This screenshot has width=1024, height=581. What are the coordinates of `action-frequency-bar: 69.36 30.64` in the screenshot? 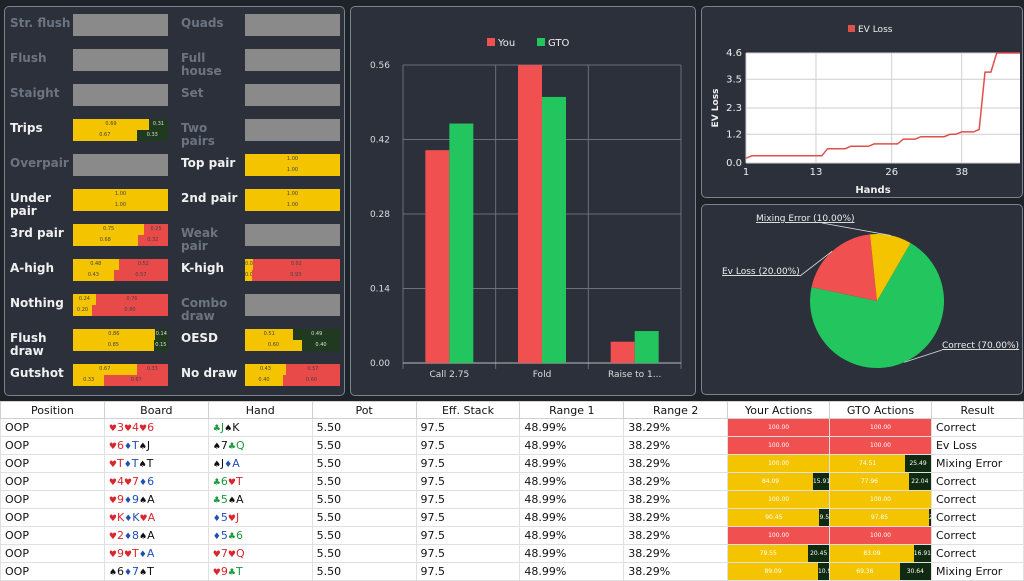 It's located at (880, 571).